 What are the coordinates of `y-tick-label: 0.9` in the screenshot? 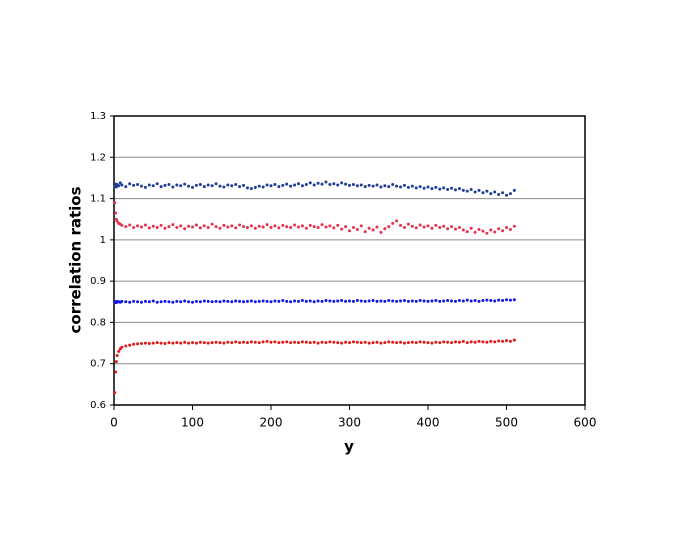 It's located at (98, 281).